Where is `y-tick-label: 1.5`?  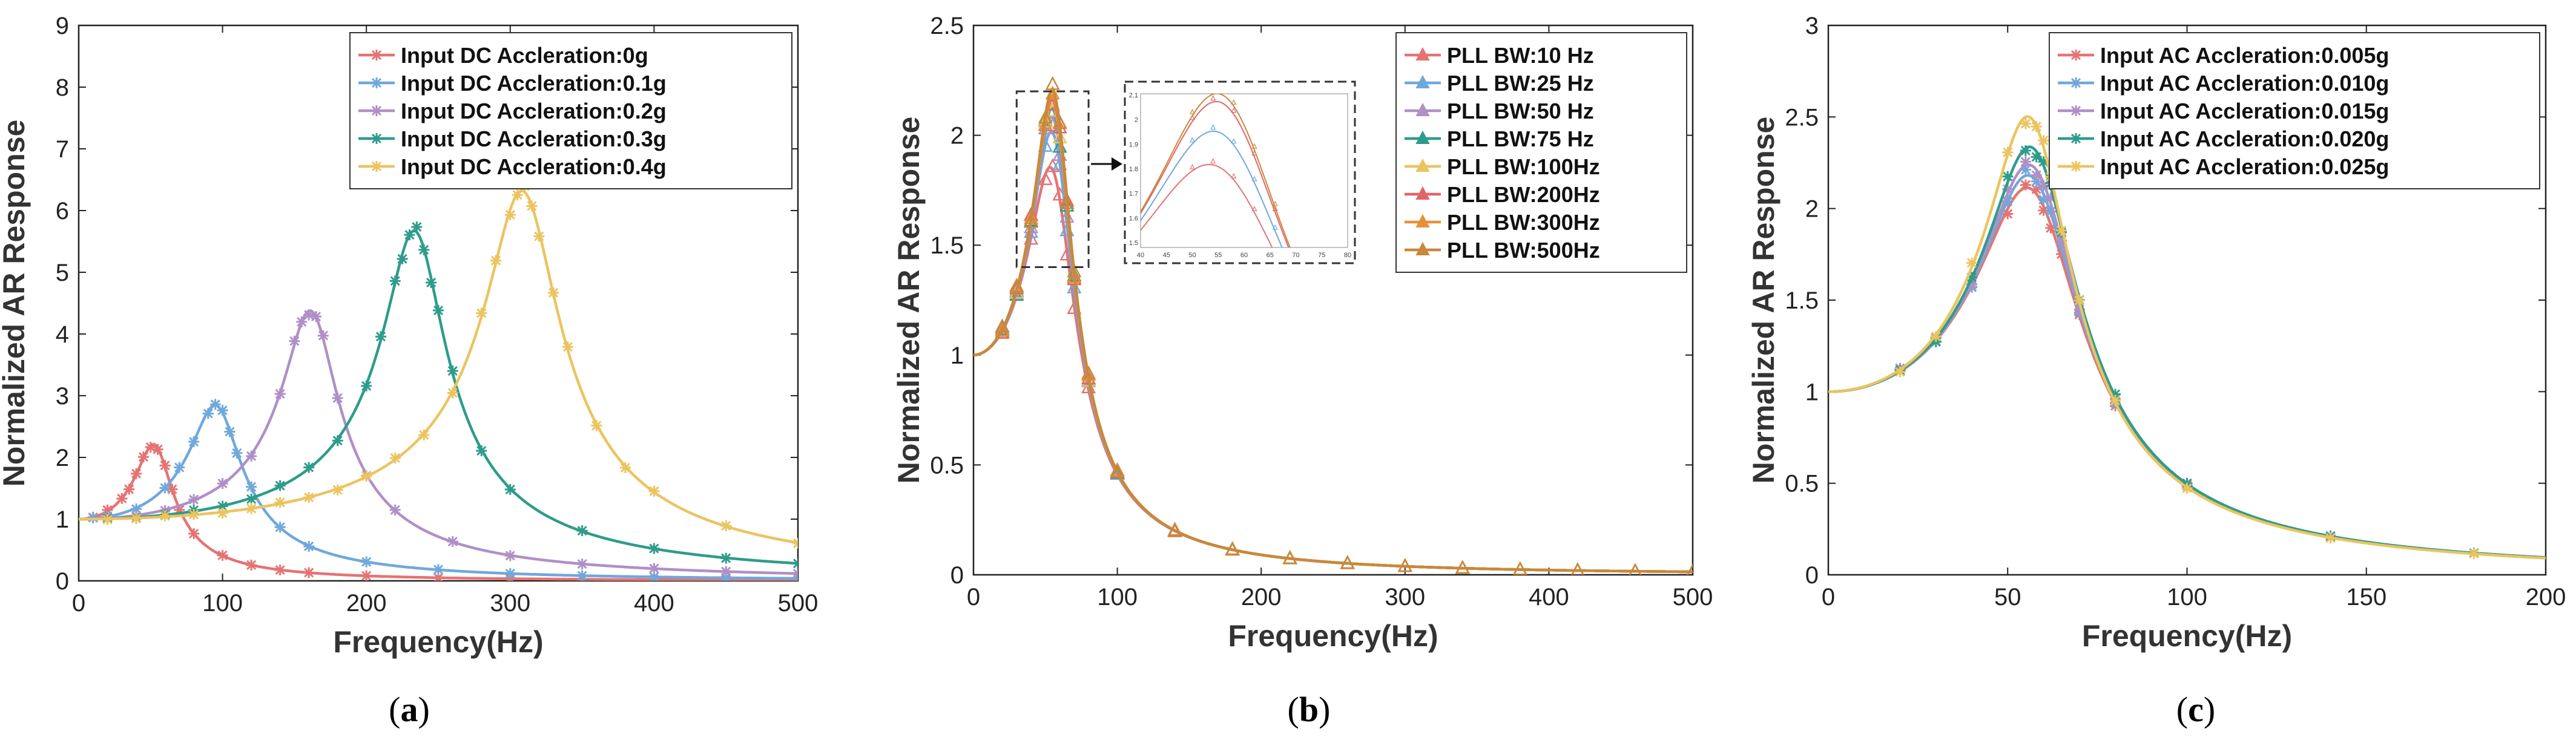
y-tick-label: 1.5 is located at coordinates (1802, 300).